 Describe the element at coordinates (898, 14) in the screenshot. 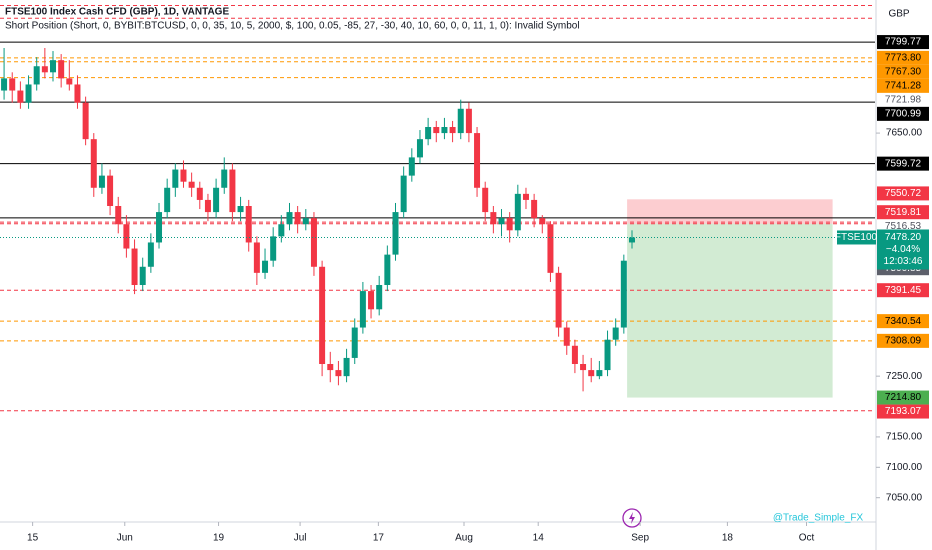

I see `currency: GBP` at that location.